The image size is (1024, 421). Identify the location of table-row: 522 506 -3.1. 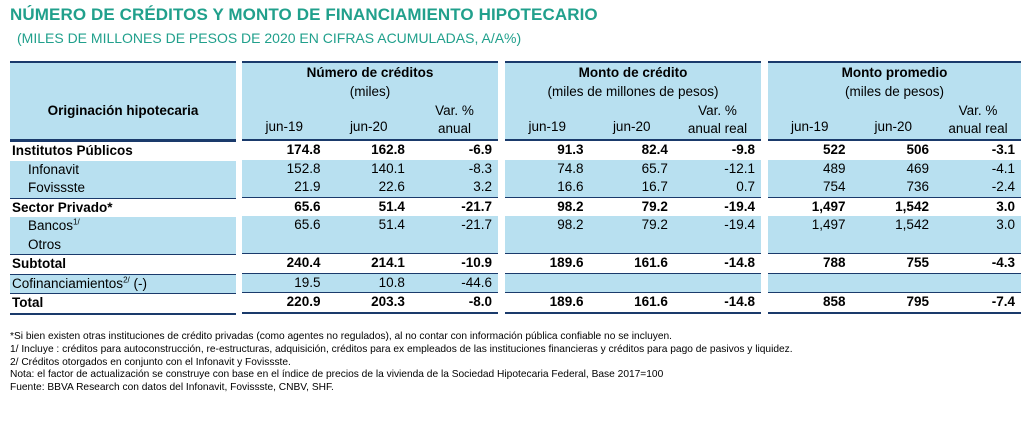
(894, 149).